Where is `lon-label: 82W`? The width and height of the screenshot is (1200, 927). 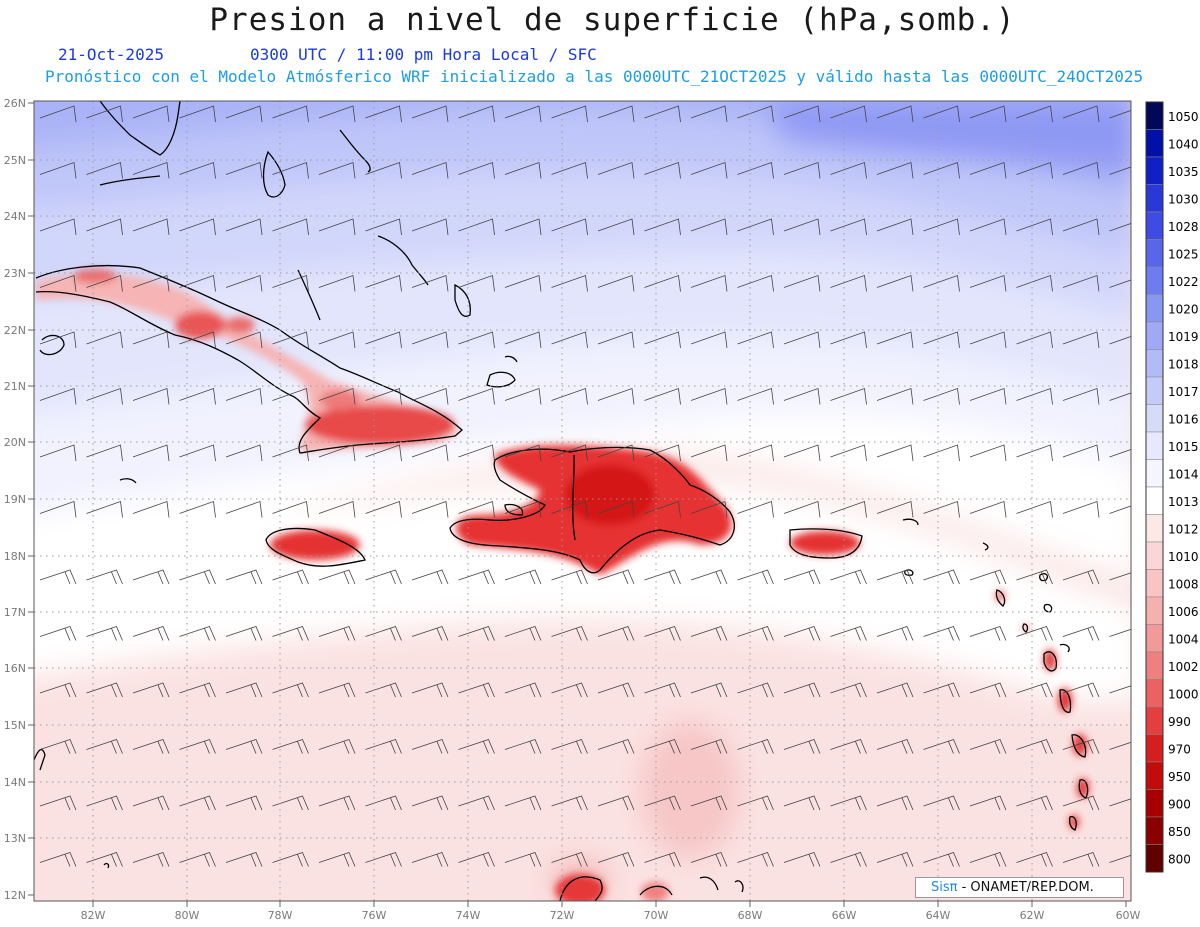 lon-label: 82W is located at coordinates (93, 915).